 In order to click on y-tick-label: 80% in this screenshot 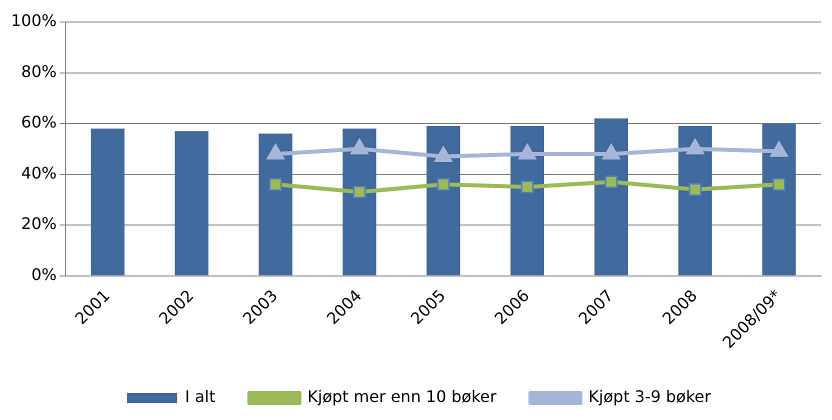, I will do `click(39, 71)`.